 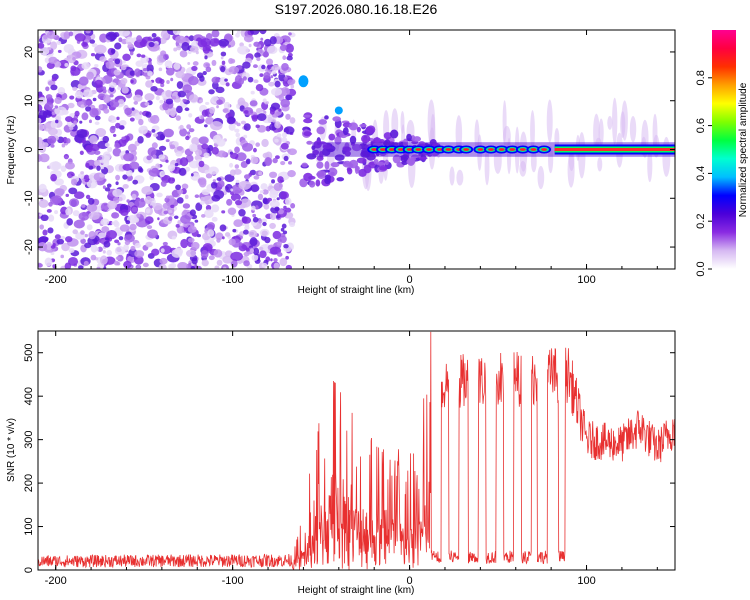 What do you see at coordinates (29, 52) in the screenshot?
I see `y-tick-label: 20` at bounding box center [29, 52].